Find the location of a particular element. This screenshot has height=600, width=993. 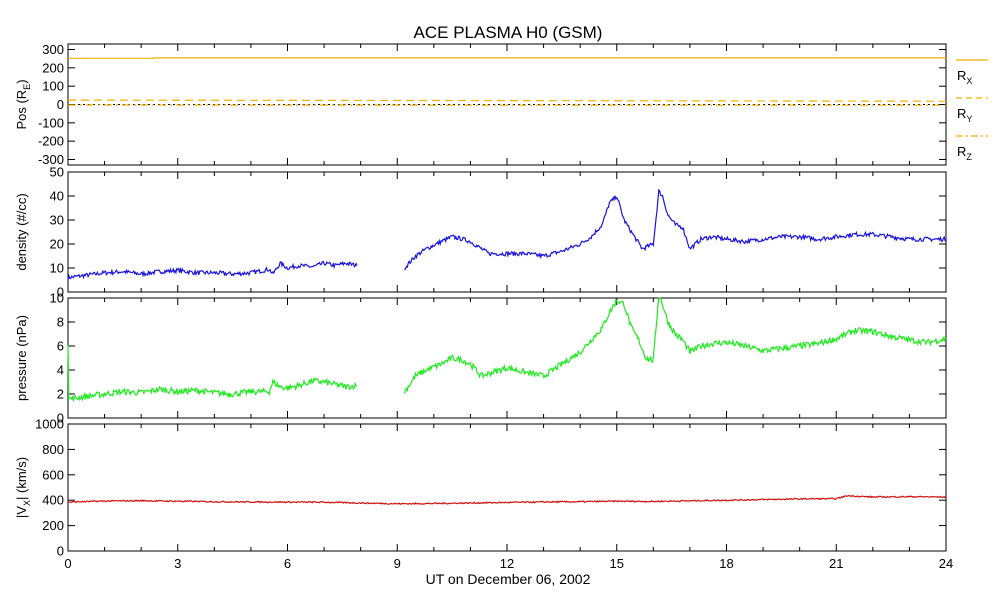

x-tick-label: 24 is located at coordinates (946, 563).